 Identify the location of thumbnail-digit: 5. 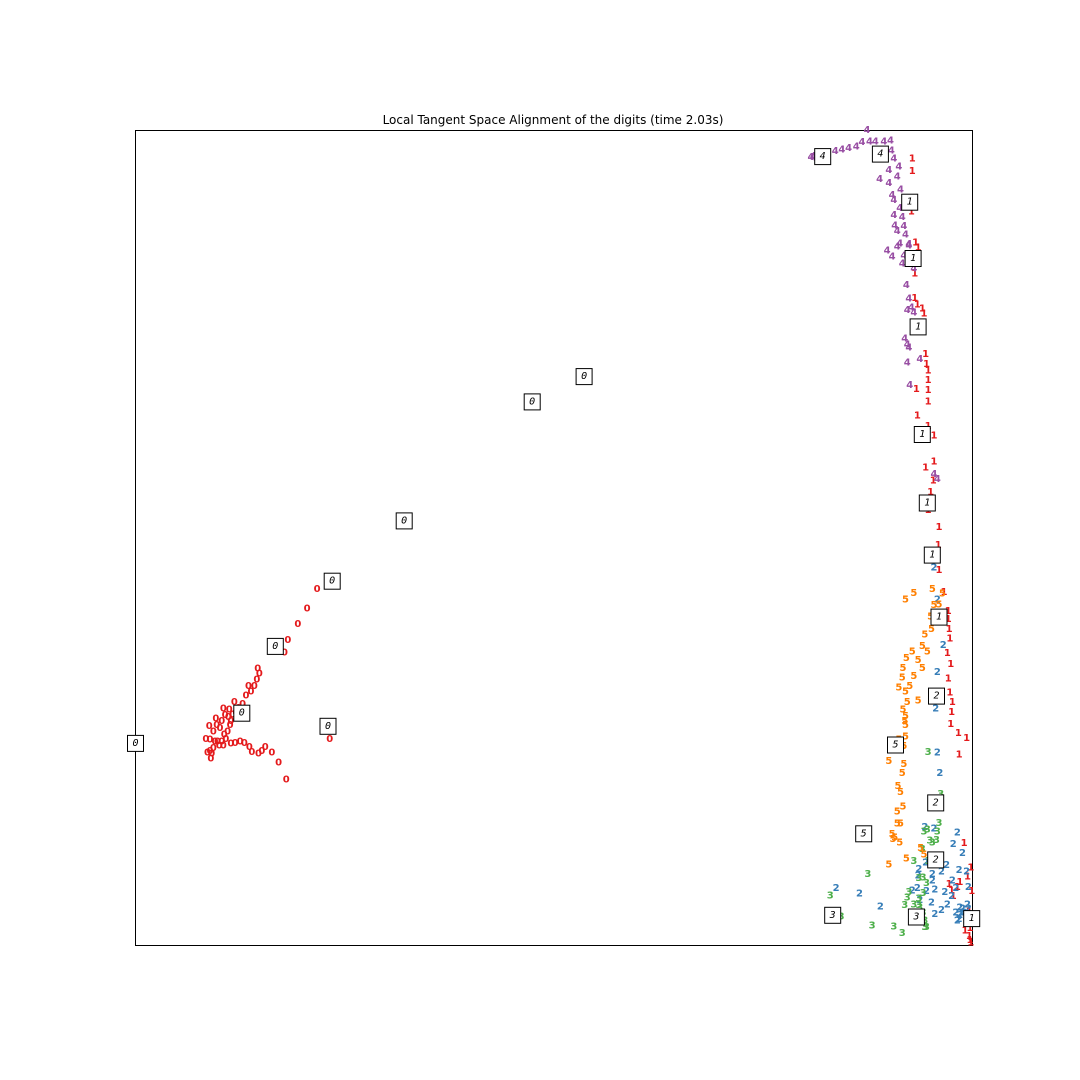
(864, 833).